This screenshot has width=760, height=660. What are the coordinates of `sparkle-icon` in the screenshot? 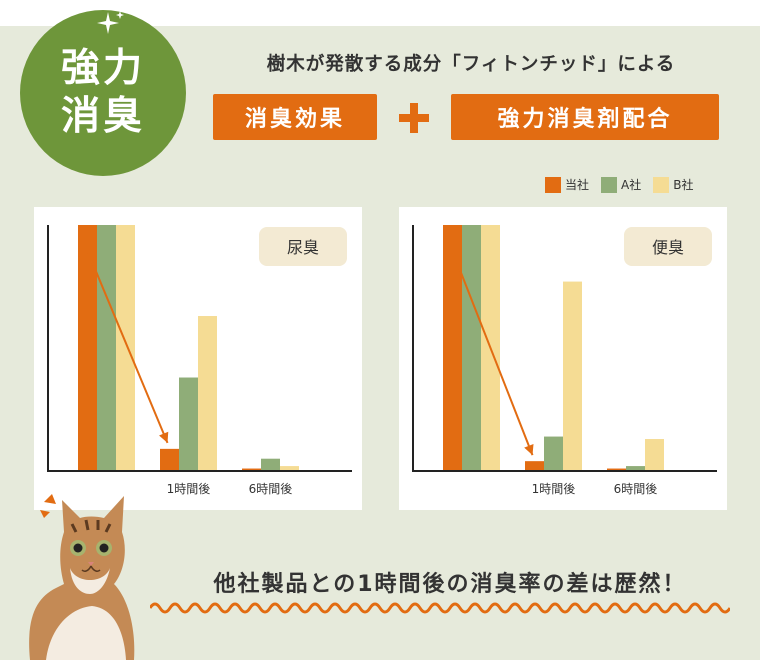 It's located at (110, 22).